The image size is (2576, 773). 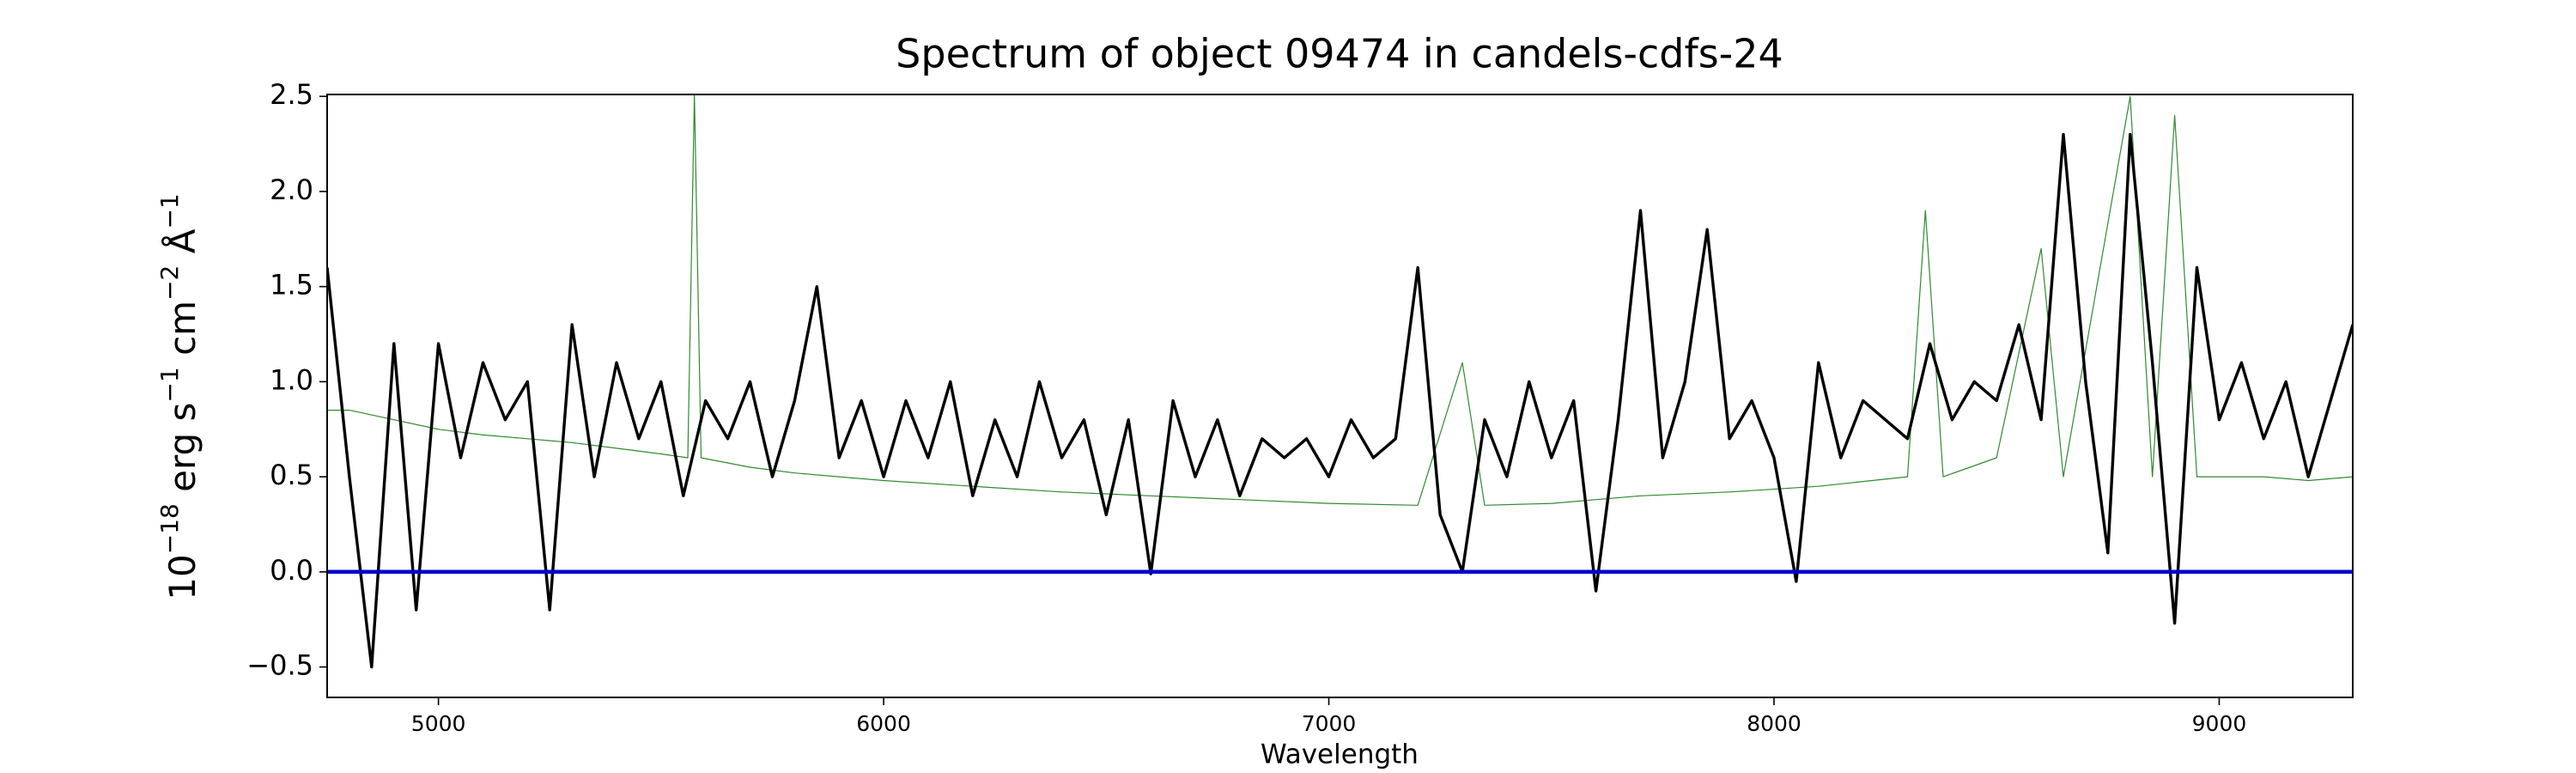 I want to click on x-tick-label: 6000, so click(x=884, y=723).